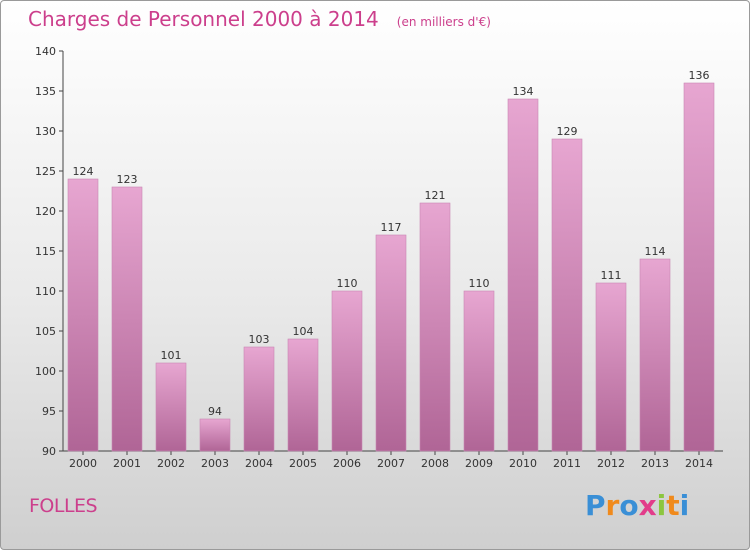  Describe the element at coordinates (443, 22) in the screenshot. I see `chart-subtitle: (en milliers d'€)` at that location.